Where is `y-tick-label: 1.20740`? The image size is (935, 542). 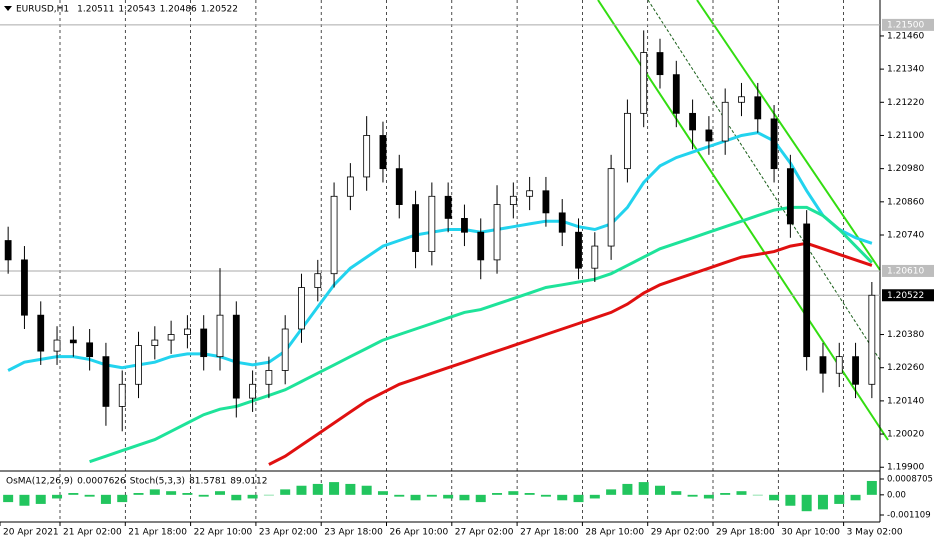
y-tick-label: 1.20740 is located at coordinates (905, 236).